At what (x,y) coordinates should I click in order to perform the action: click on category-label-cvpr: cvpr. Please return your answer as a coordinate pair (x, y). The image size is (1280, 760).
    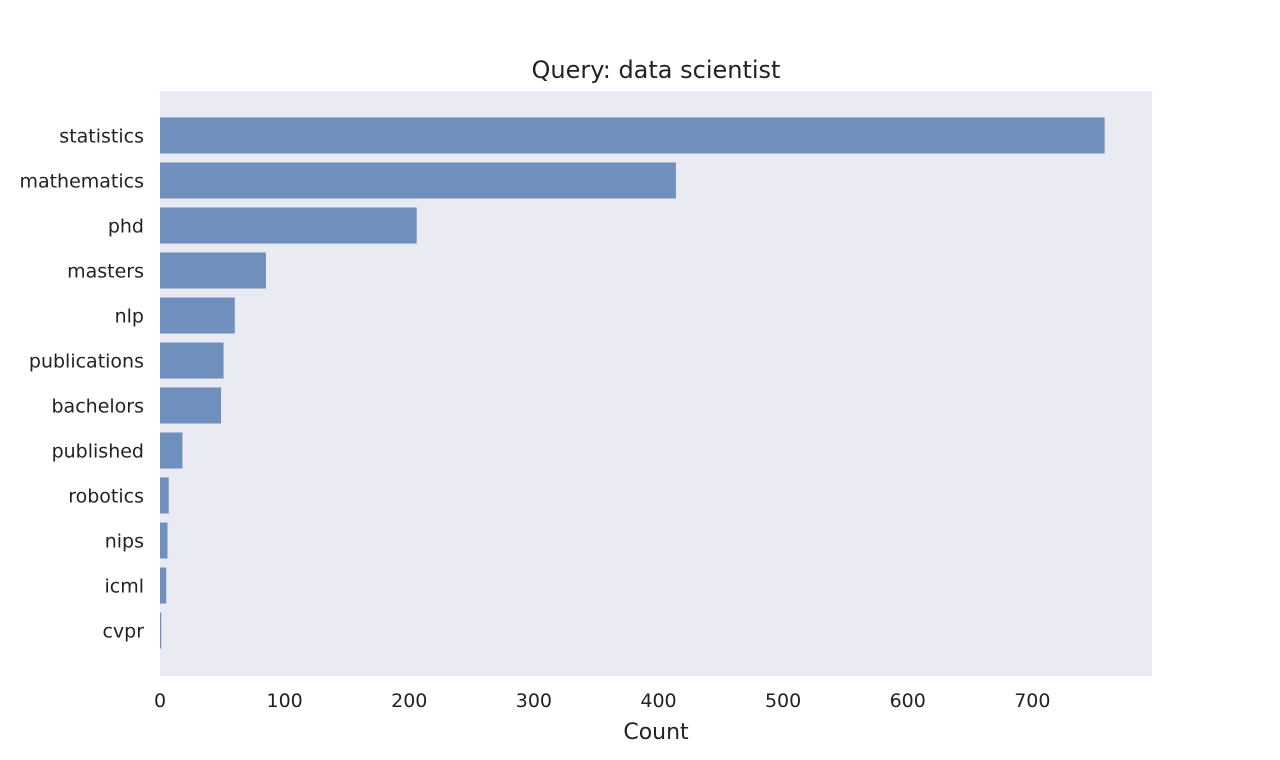
    Looking at the image, I should click on (123, 632).